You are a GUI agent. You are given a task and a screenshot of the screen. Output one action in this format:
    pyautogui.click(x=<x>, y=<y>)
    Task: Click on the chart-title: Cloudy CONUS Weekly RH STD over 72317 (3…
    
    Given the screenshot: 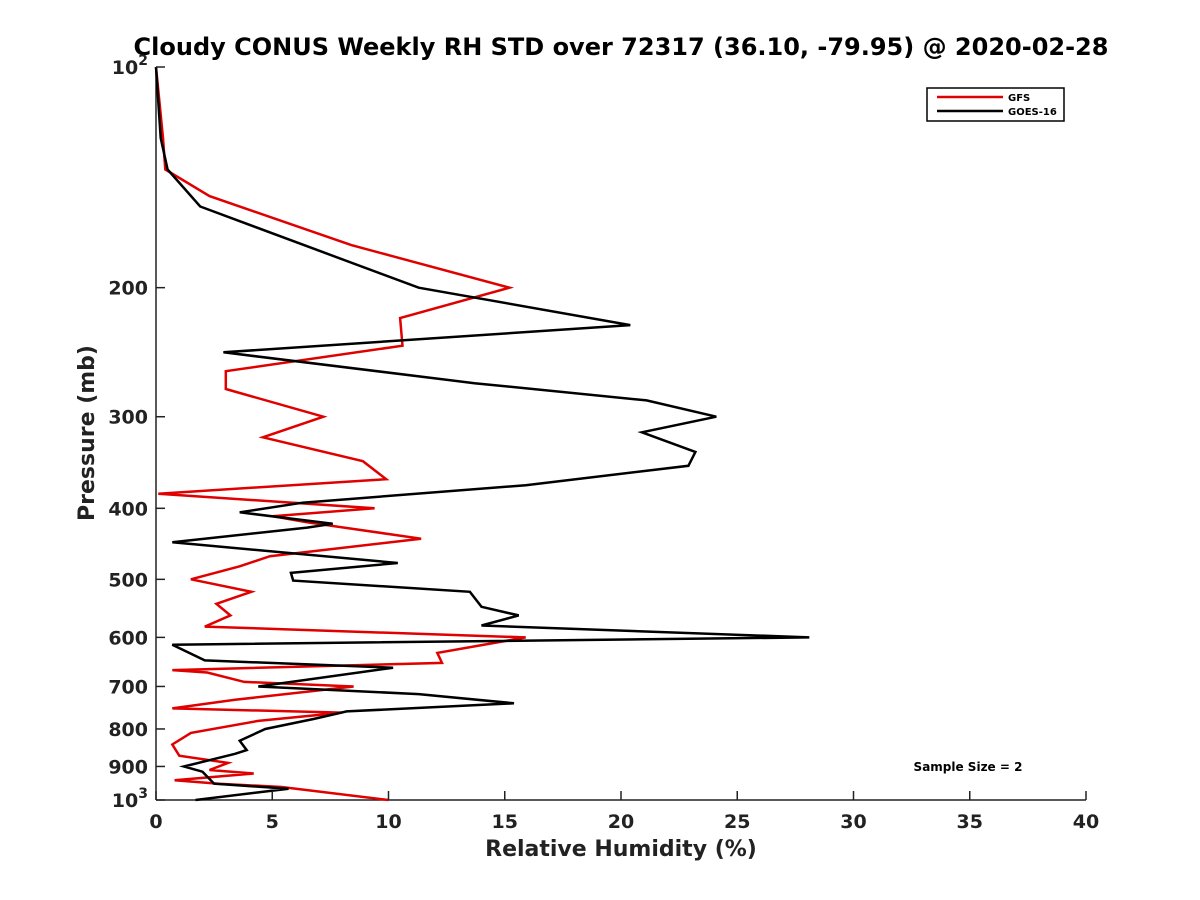 What is the action you would take?
    pyautogui.click(x=621, y=47)
    